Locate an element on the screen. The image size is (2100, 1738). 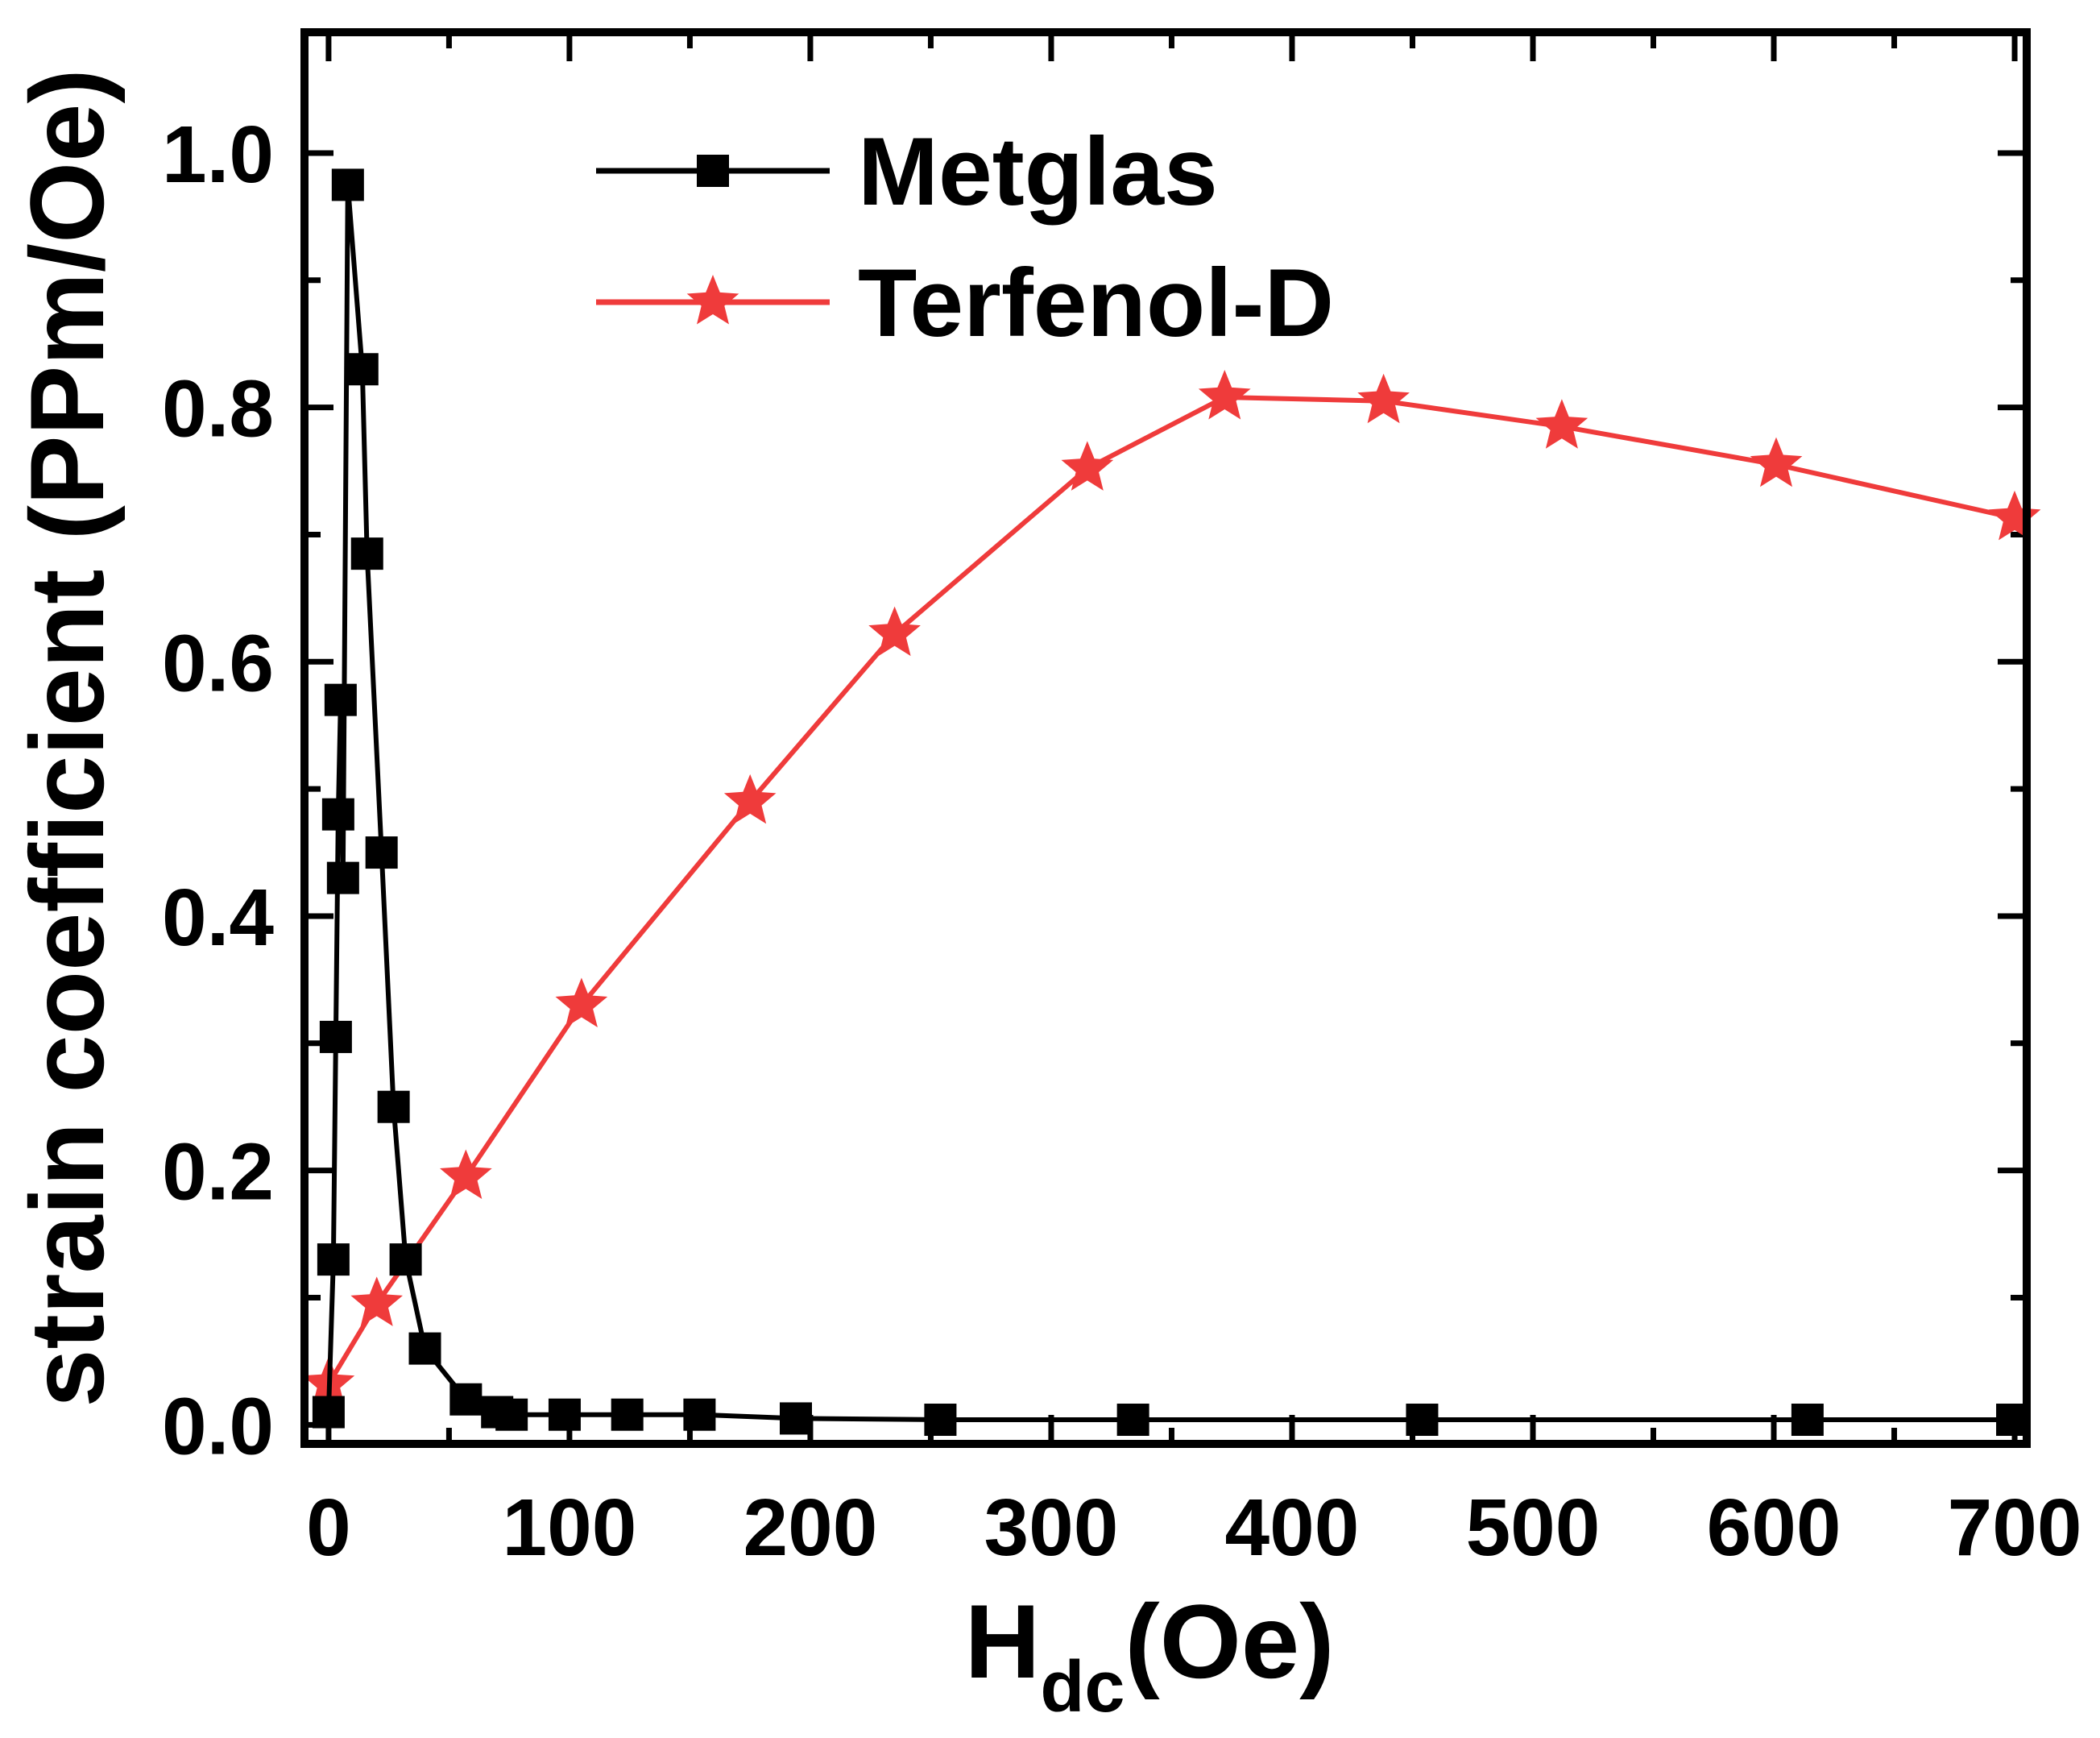
x-axis-title-unit: (Oe) is located at coordinates (1229, 1641).